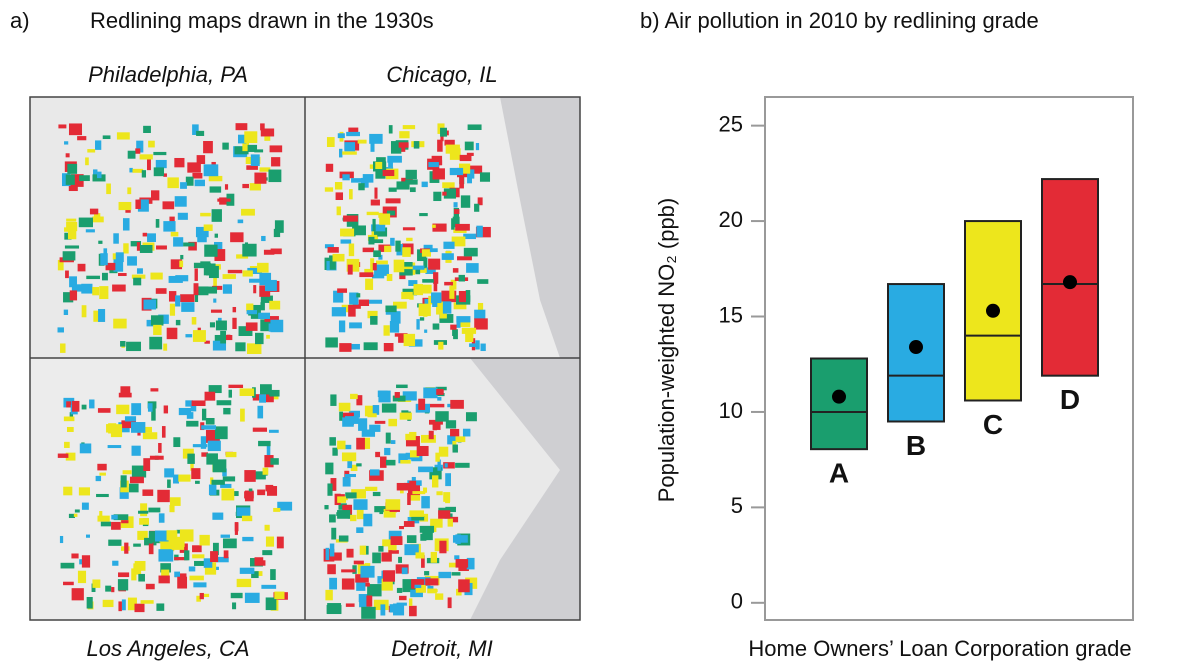  I want to click on y-tick-label: 0, so click(737, 601).